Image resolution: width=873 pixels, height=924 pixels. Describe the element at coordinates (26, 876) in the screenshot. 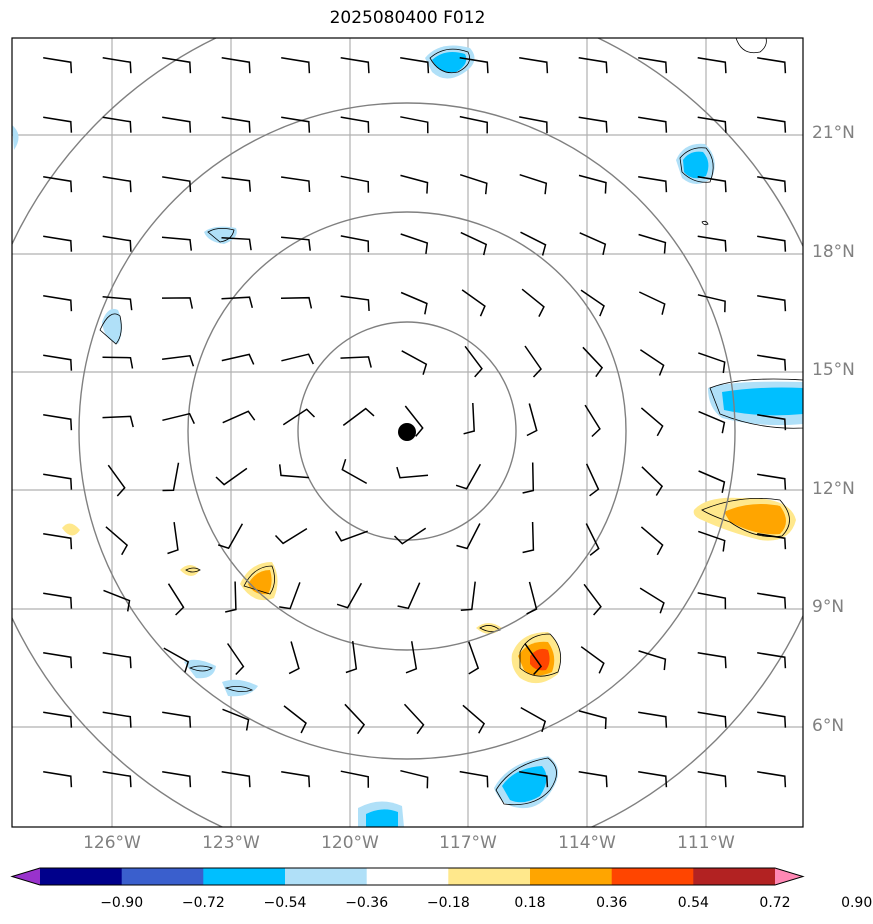

I see `colorbar-extend-min` at that location.